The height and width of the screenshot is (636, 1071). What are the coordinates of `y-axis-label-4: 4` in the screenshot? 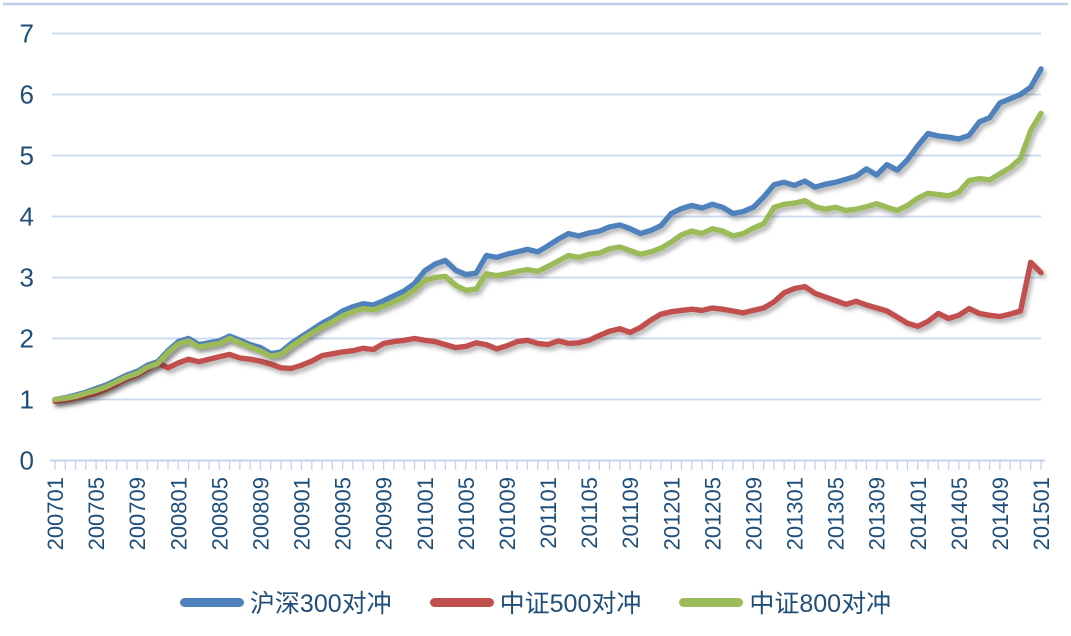 It's located at (27, 216).